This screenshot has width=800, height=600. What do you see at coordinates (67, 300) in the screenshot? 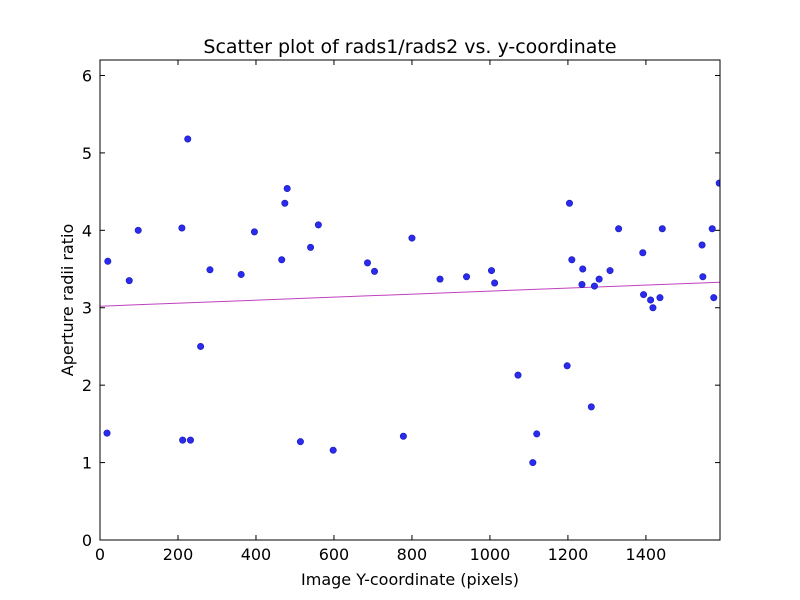
I see `y-axis-title: Aperture radii ratio` at bounding box center [67, 300].